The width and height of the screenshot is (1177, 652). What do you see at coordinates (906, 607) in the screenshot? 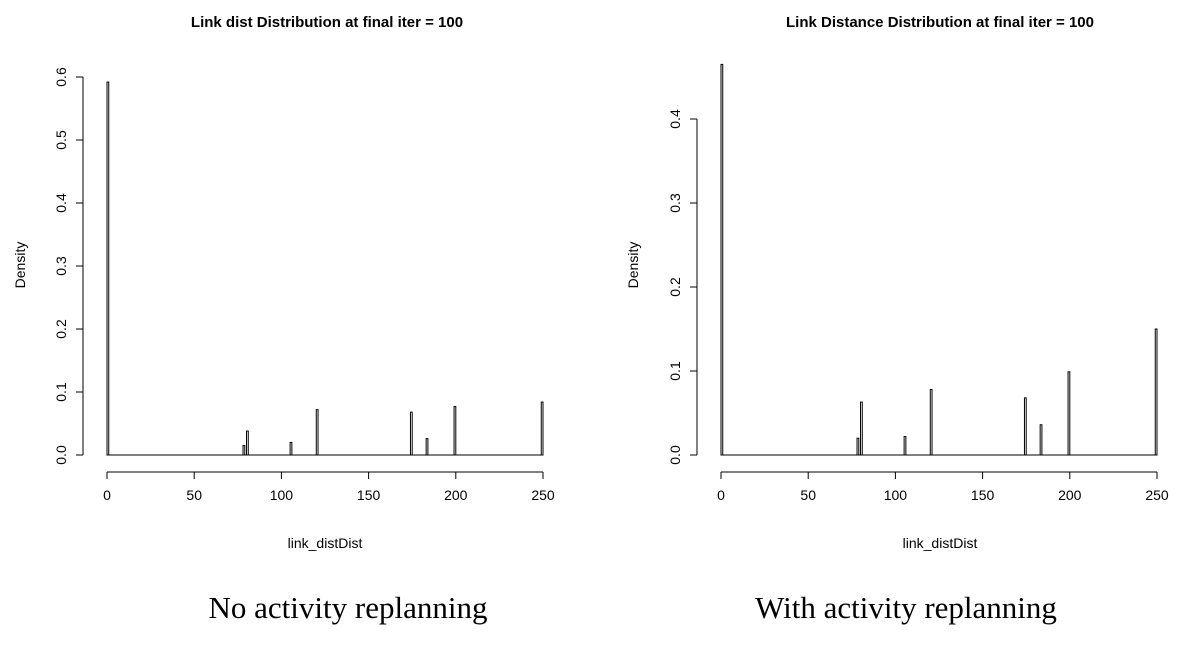
I see `caption-with-replanning: With activity replanning` at bounding box center [906, 607].